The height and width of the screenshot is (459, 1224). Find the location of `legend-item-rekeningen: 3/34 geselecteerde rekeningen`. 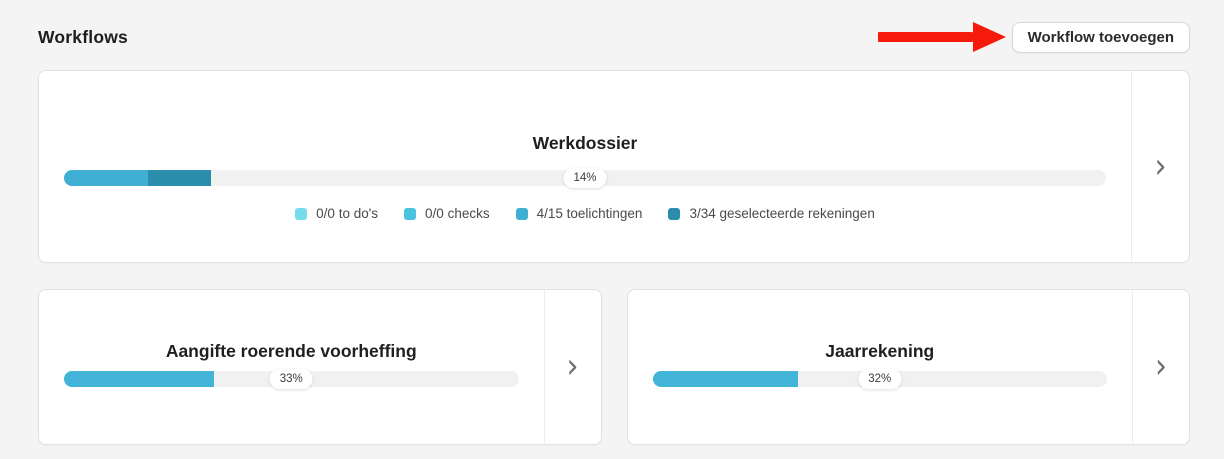

legend-item-rekeningen: 3/34 geselecteerde rekeningen is located at coordinates (771, 213).